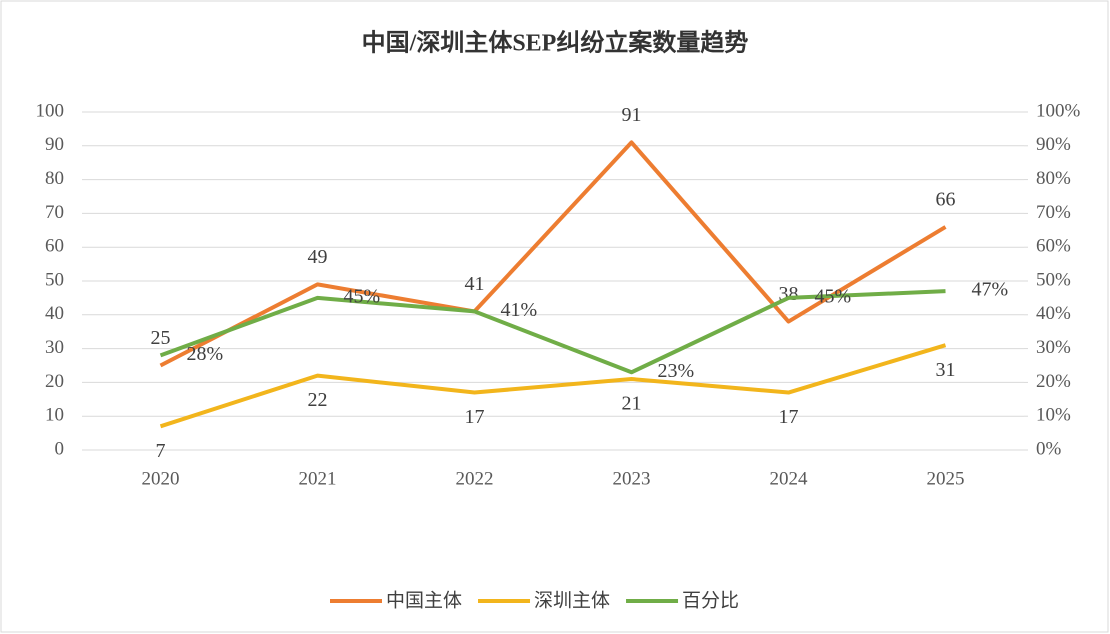 The image size is (1110, 634). Describe the element at coordinates (54, 178) in the screenshot. I see `y-tick-label: 80` at that location.